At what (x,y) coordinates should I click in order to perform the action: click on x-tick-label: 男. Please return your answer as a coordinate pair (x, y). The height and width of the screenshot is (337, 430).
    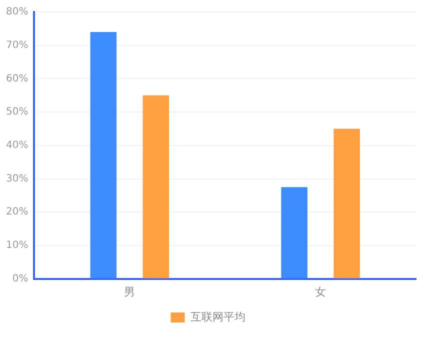
    Looking at the image, I should click on (130, 291).